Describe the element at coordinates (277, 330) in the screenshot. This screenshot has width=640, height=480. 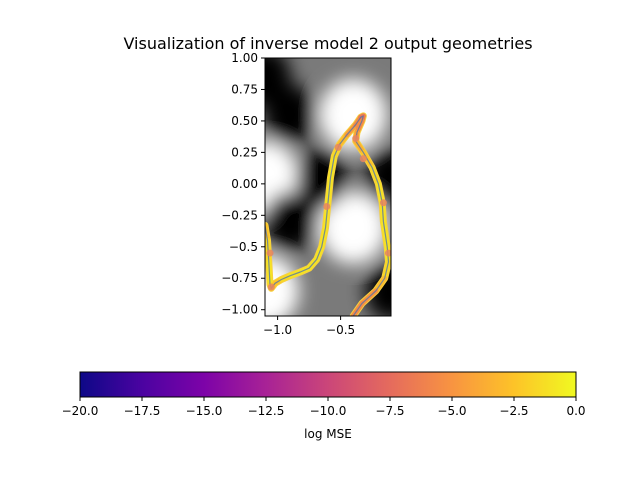
I see `x-tick-label: −1.0` at that location.